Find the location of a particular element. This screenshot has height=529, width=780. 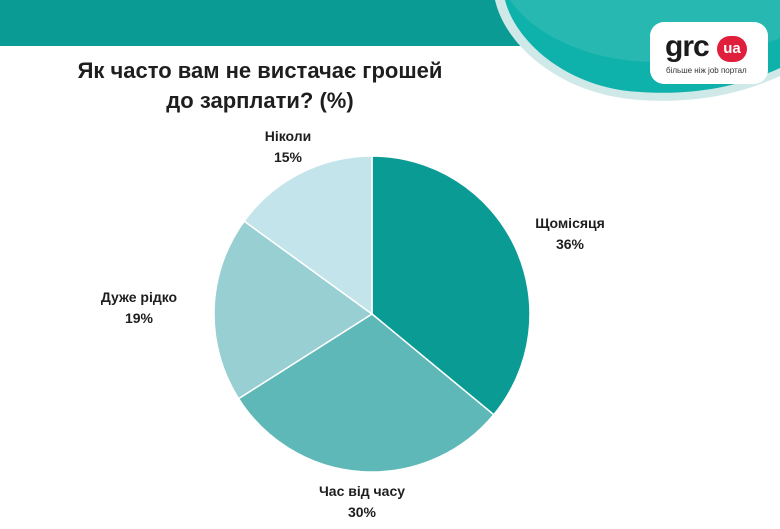

grc-logo: grc ua більше ніж job портал is located at coordinates (710, 55).